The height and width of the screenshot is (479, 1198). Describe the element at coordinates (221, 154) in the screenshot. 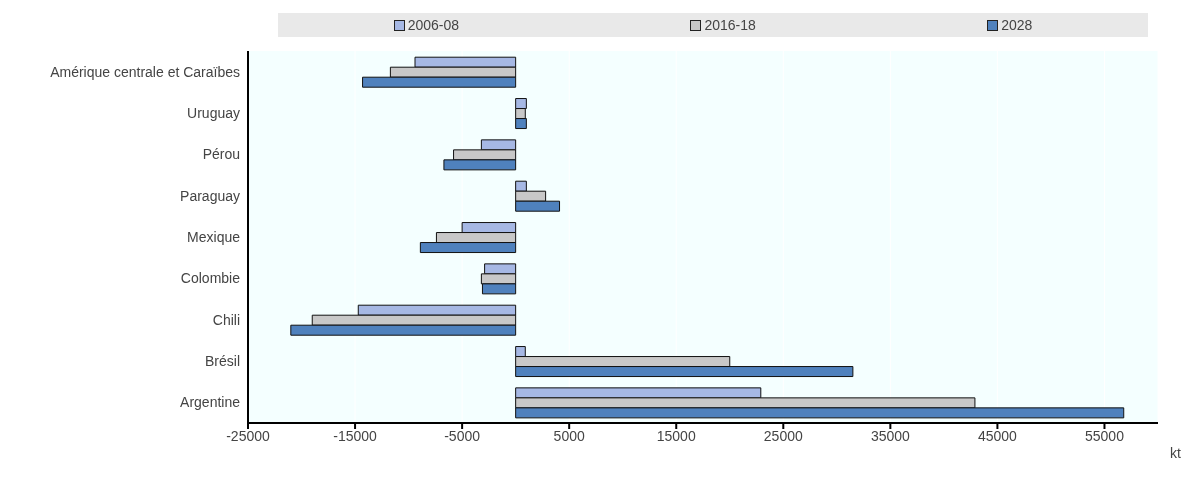

I see `y-tick-label: Pérou` at that location.